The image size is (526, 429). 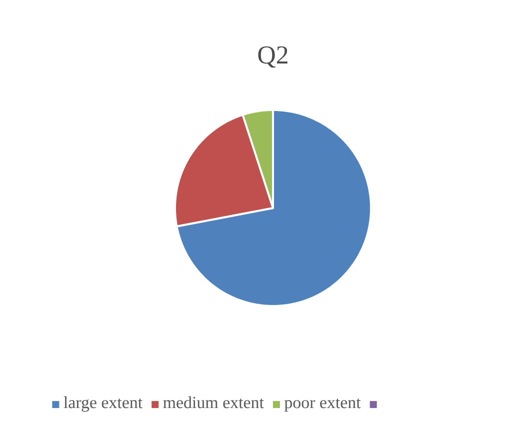 I want to click on chart-title: Q2, so click(x=273, y=57).